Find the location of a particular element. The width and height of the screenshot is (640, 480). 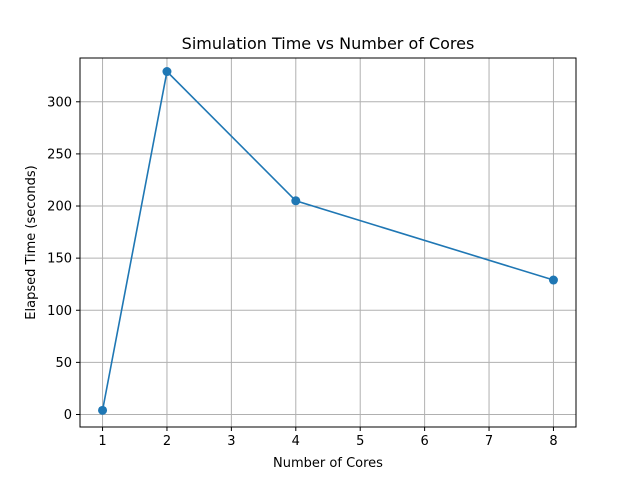

chart-title: Simulation Time vs Number of Cores is located at coordinates (328, 43).